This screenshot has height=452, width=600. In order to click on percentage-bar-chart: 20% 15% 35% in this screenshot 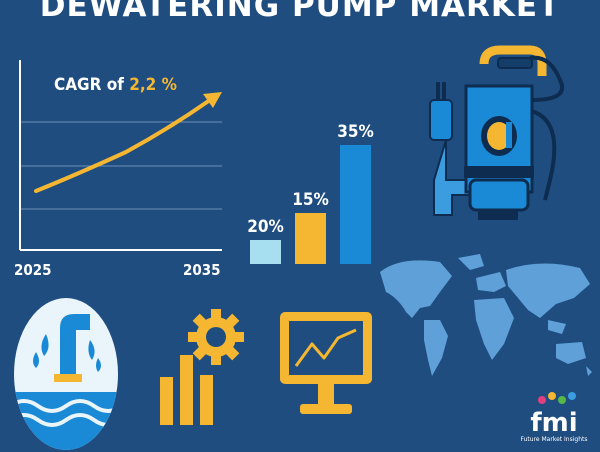, I will do `click(310, 193)`.